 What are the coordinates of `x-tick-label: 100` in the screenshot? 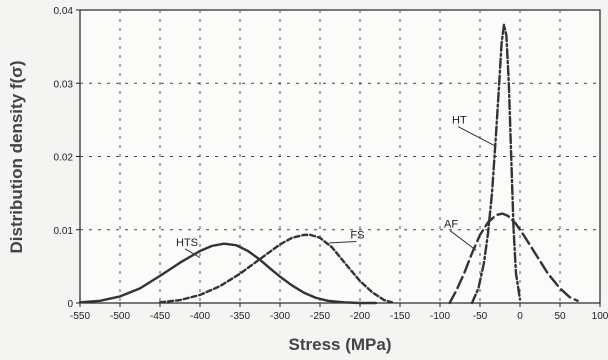 It's located at (600, 316).